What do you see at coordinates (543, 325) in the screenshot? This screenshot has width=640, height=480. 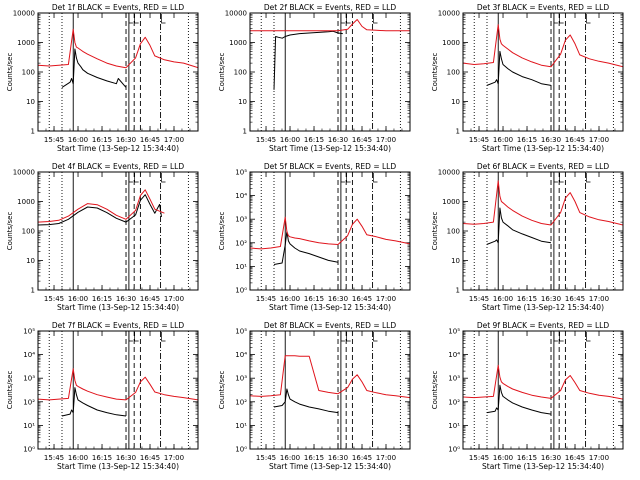 I see `panel-title: Det 9f BLACK = Events, RED = LLD` at bounding box center [543, 325].